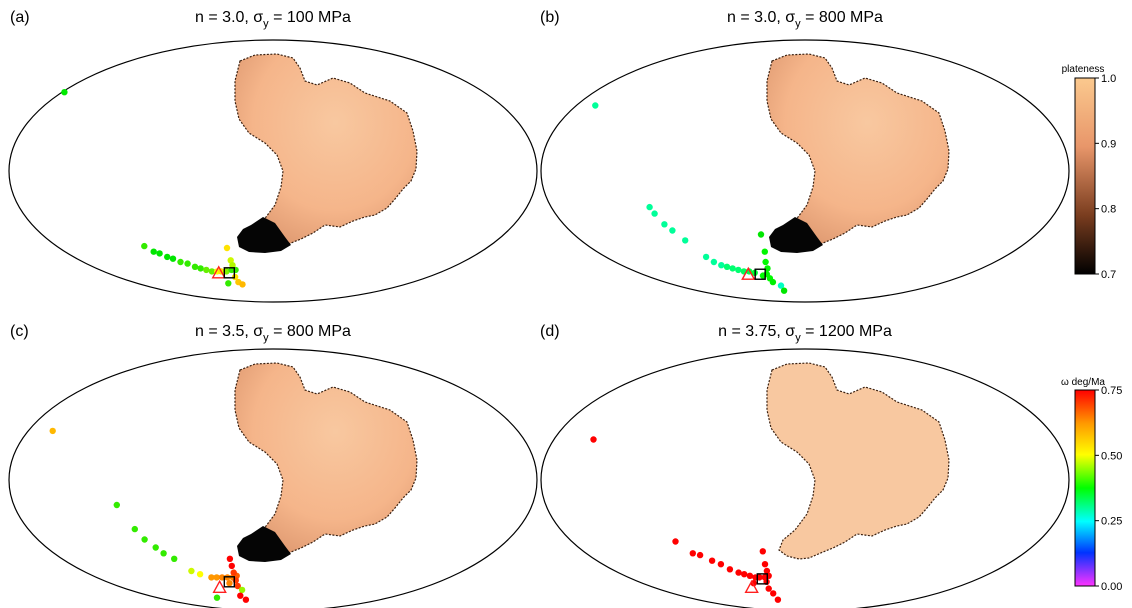 The width and height of the screenshot is (1132, 608). I want to click on colorbar-tick-label: 1.0, so click(1108, 79).